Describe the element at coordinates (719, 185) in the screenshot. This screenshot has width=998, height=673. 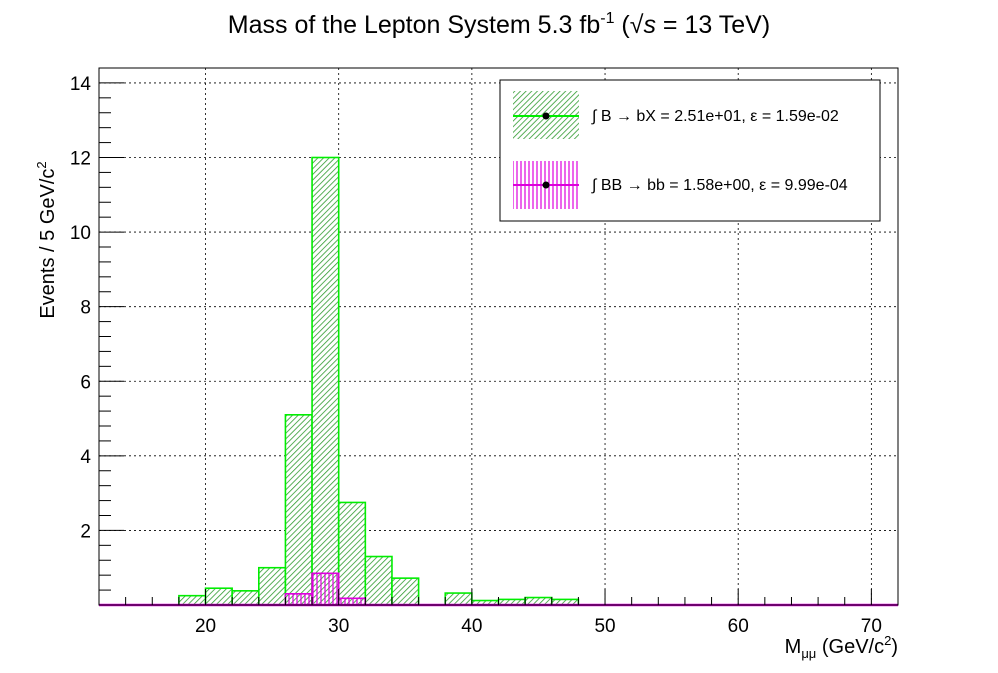
I see `legend-label-bb-to-bb: ∫ BB → bb = 1.58e+00, ε = 9.99e-04` at that location.